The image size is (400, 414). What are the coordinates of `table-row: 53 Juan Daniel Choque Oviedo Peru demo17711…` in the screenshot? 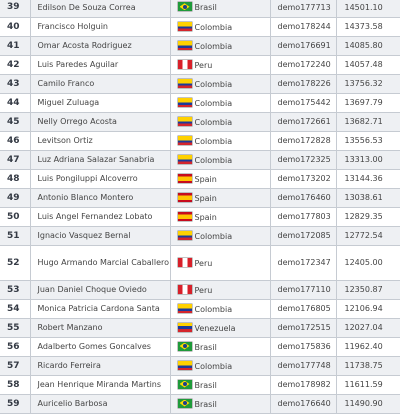 It's located at (200, 290).